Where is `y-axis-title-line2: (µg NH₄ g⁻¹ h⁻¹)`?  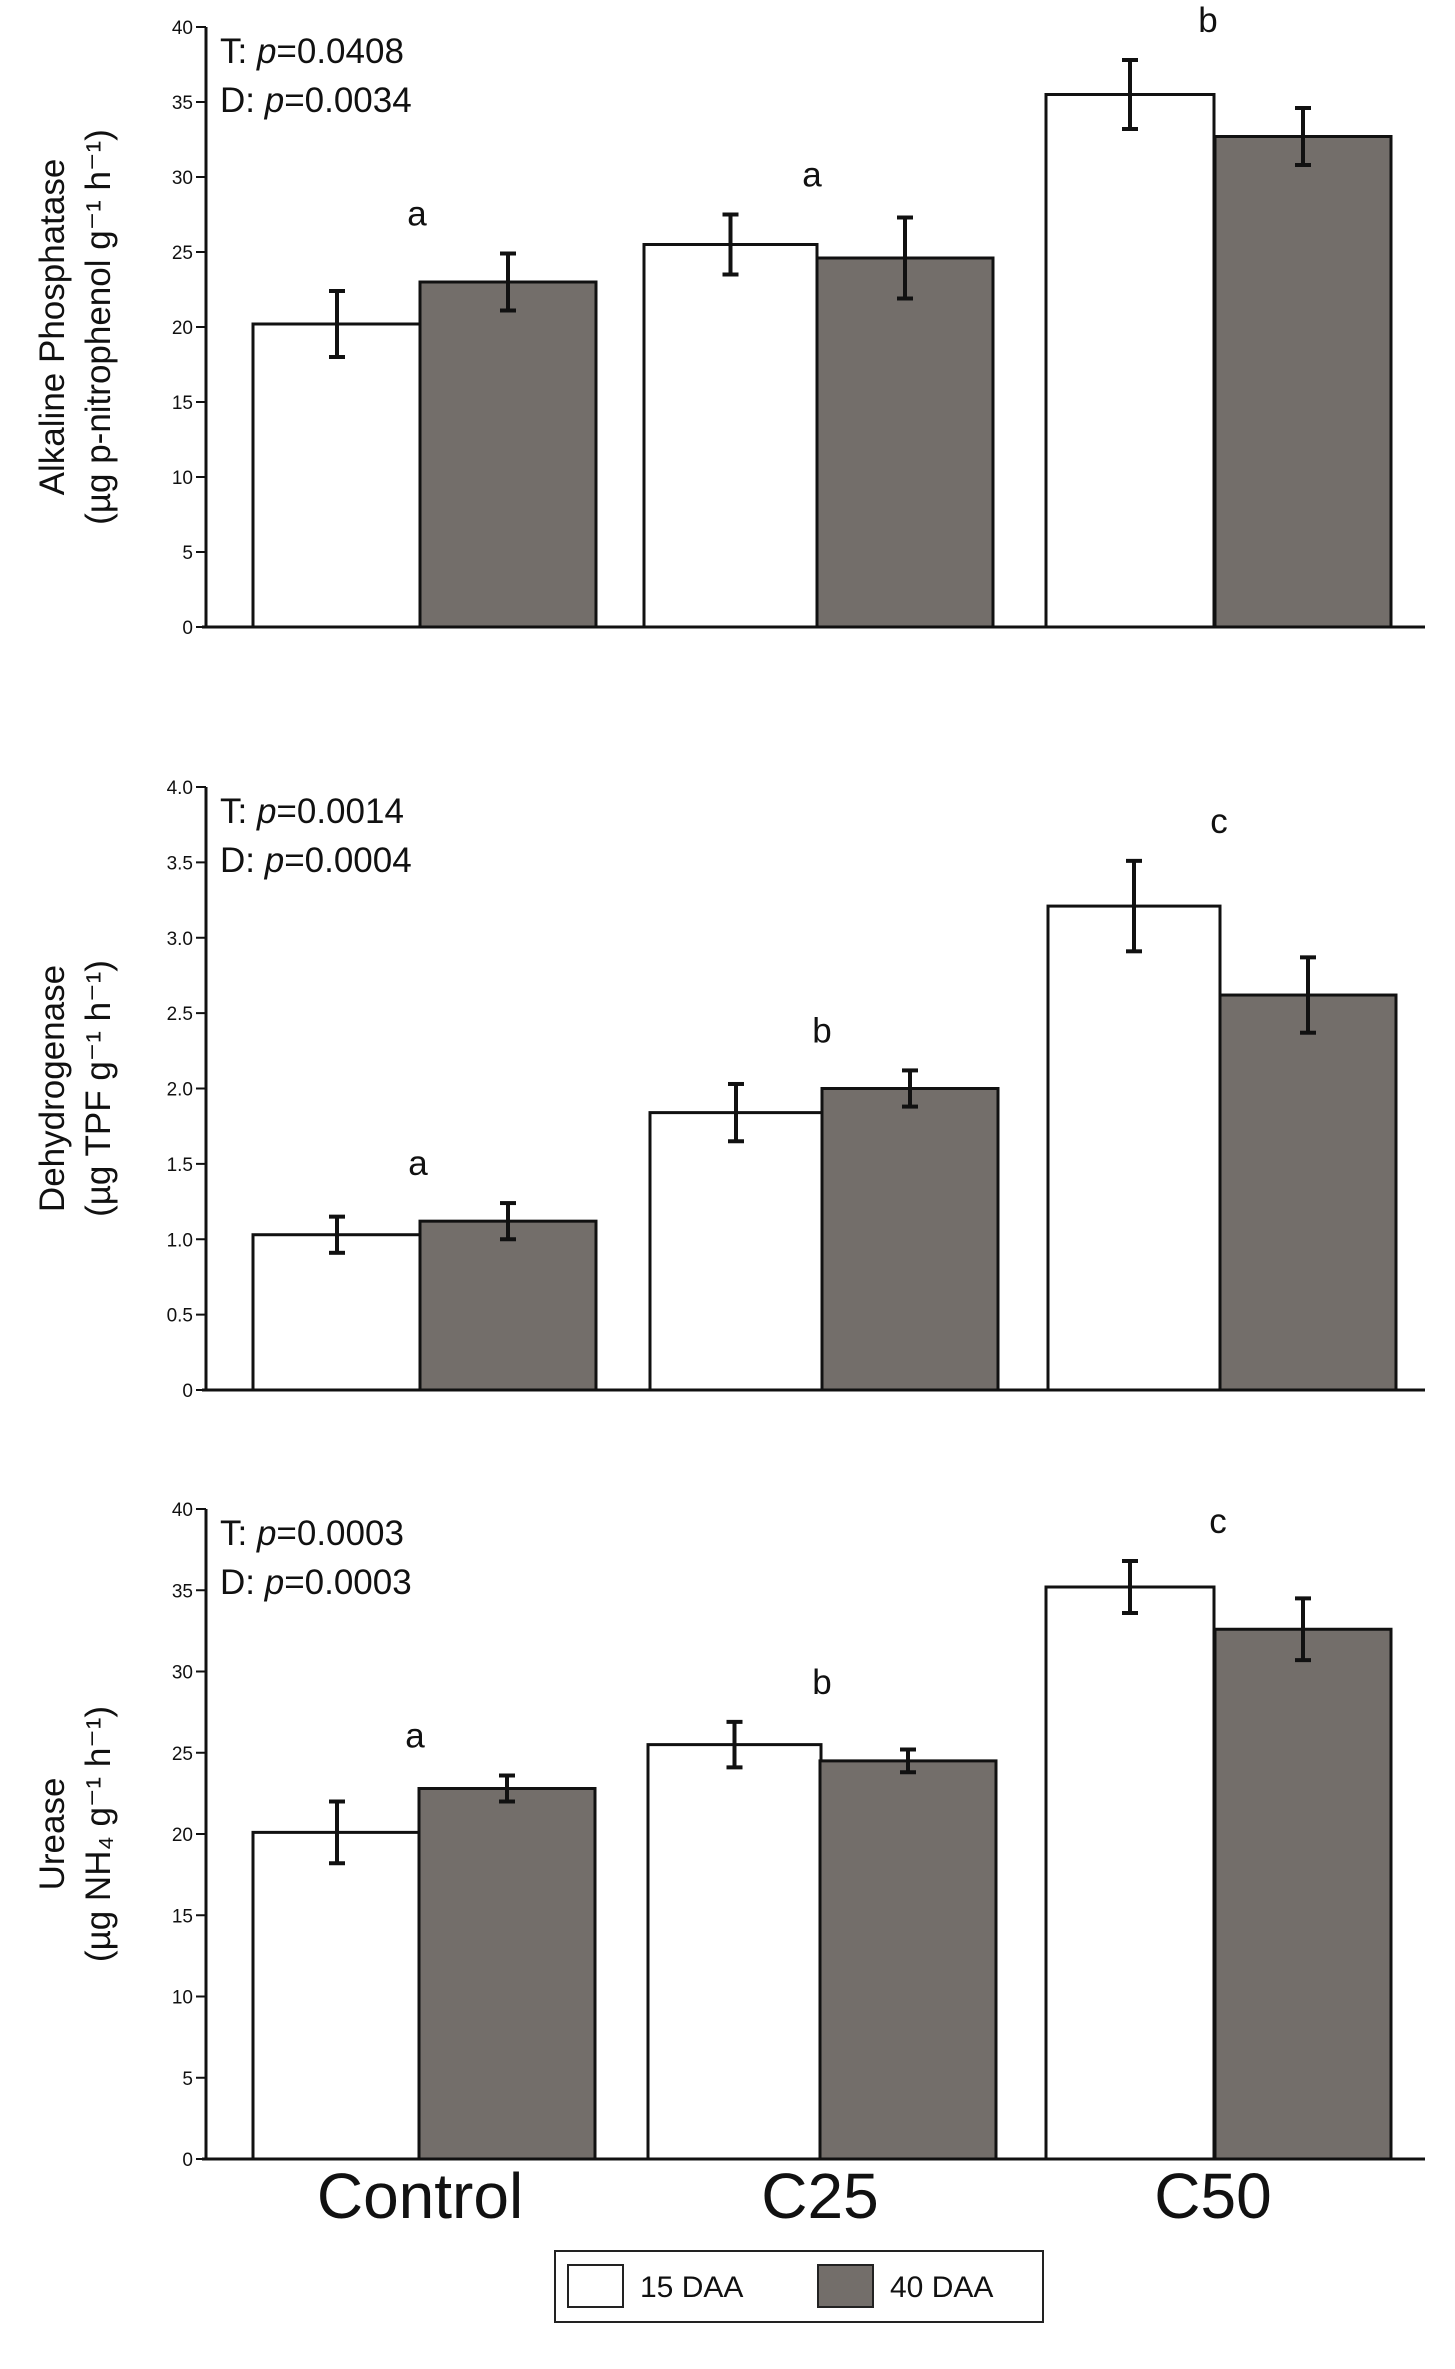
y-axis-title-line2: (µg NH₄ g⁻¹ h⁻¹) is located at coordinates (98, 1834).